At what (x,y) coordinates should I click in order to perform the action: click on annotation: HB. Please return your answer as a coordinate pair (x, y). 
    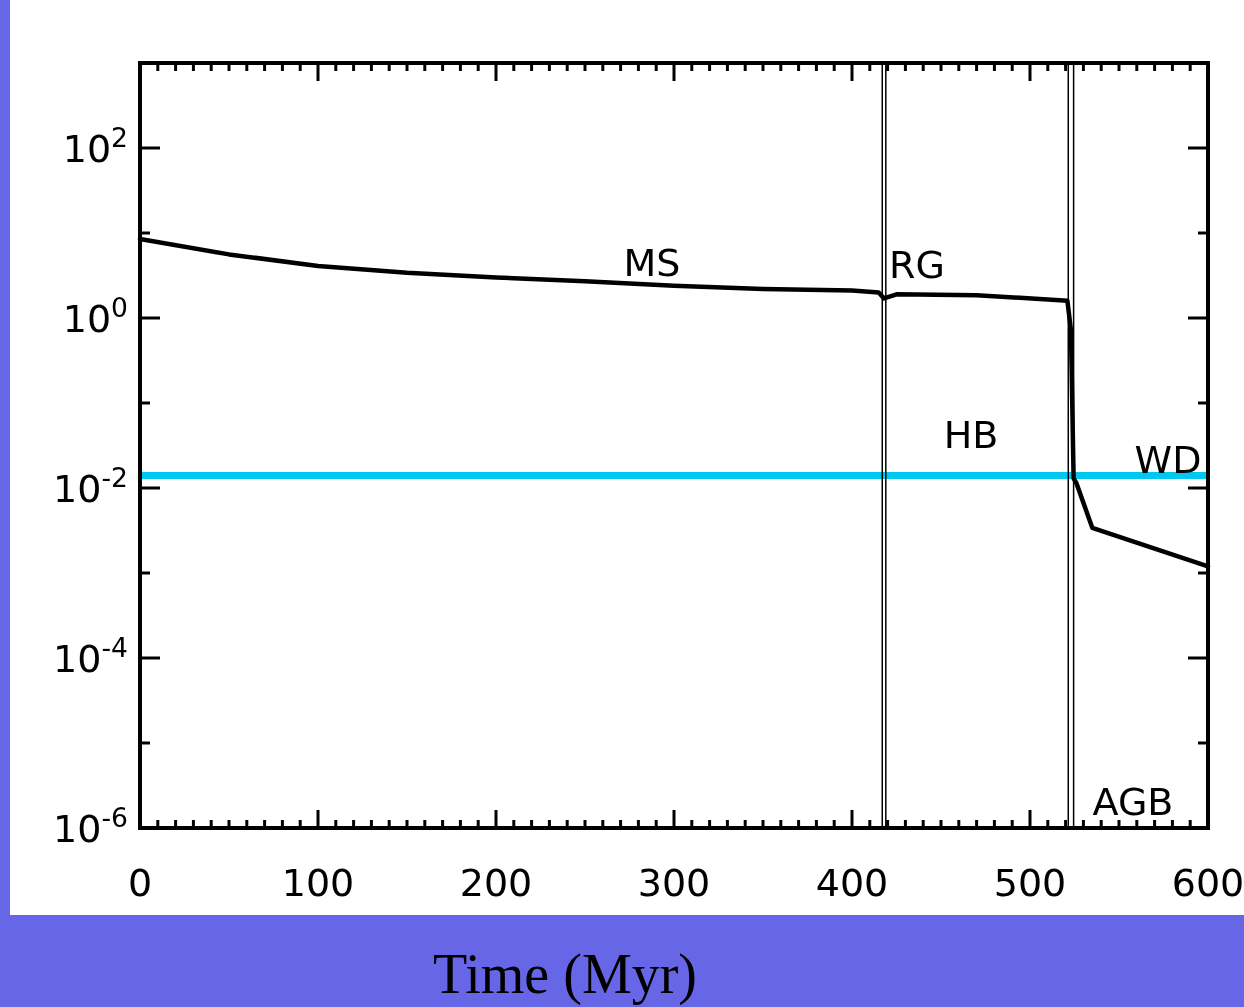
    Looking at the image, I should click on (971, 435).